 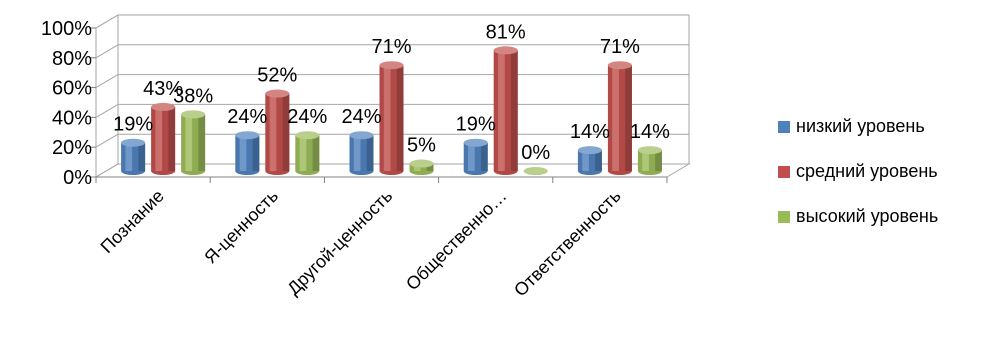 What do you see at coordinates (535, 153) in the screenshot?
I see `data-label: 0%` at bounding box center [535, 153].